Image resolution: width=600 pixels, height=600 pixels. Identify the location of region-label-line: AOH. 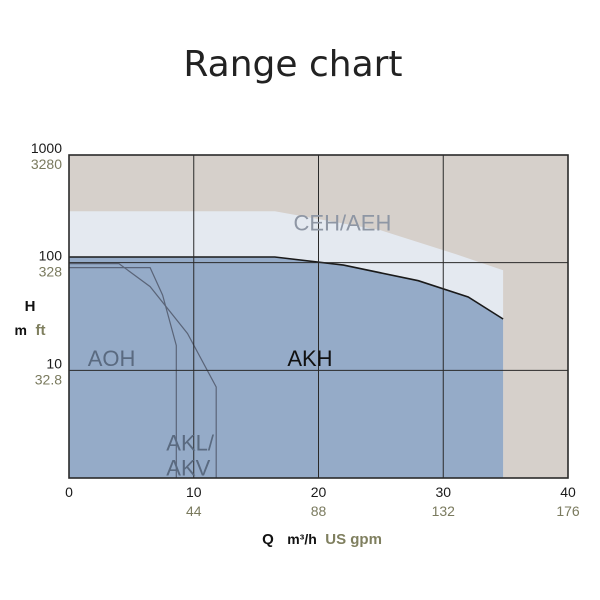
(112, 358).